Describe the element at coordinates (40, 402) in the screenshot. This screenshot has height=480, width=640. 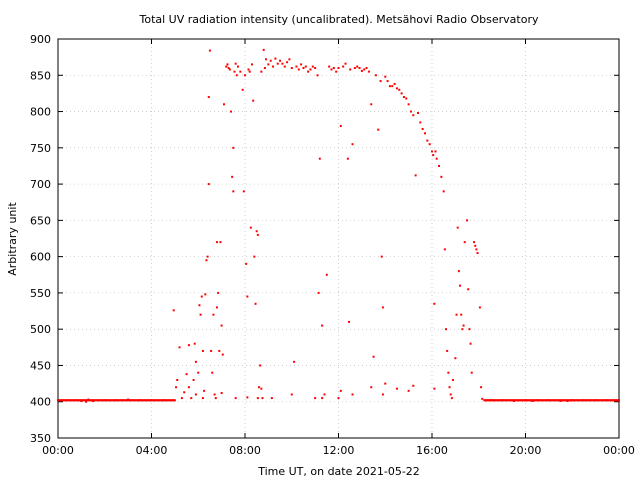
I see `y-tick-label: 400` at that location.